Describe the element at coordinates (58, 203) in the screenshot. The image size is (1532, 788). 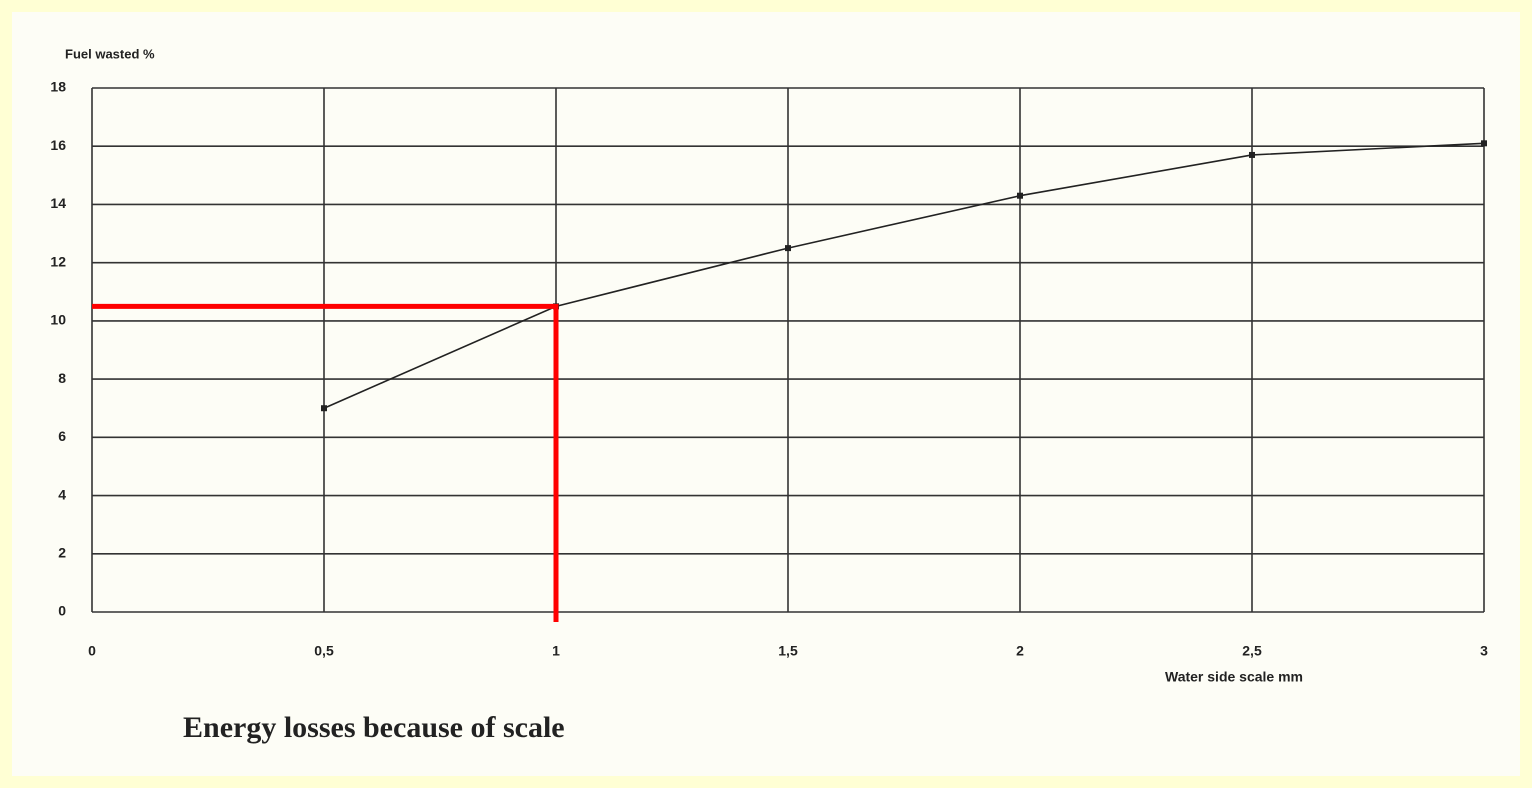
I see `y-tick-label: 14` at that location.